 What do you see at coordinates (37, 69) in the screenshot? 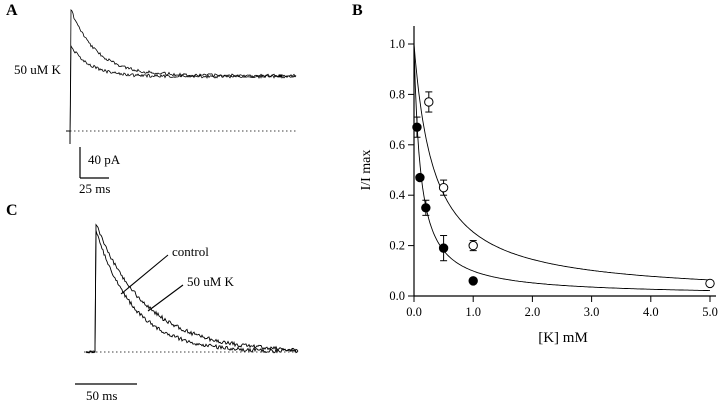
I see `panel-a-condition-label: 50 uM K` at bounding box center [37, 69].